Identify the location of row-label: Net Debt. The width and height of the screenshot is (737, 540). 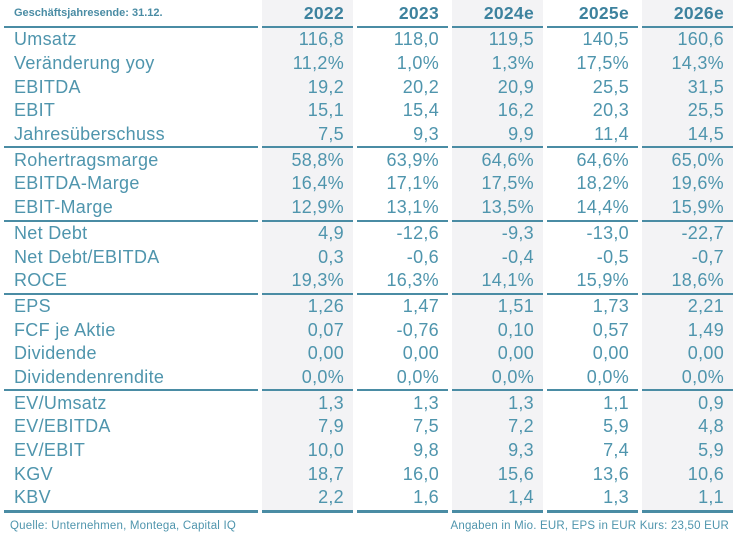
(131, 232).